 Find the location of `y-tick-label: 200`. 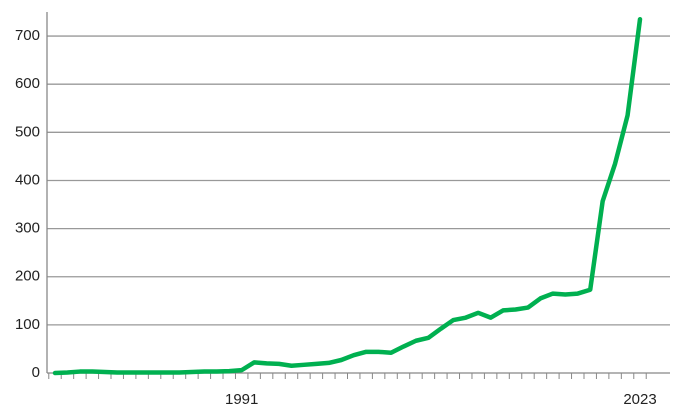

y-tick-label: 200 is located at coordinates (27, 276).